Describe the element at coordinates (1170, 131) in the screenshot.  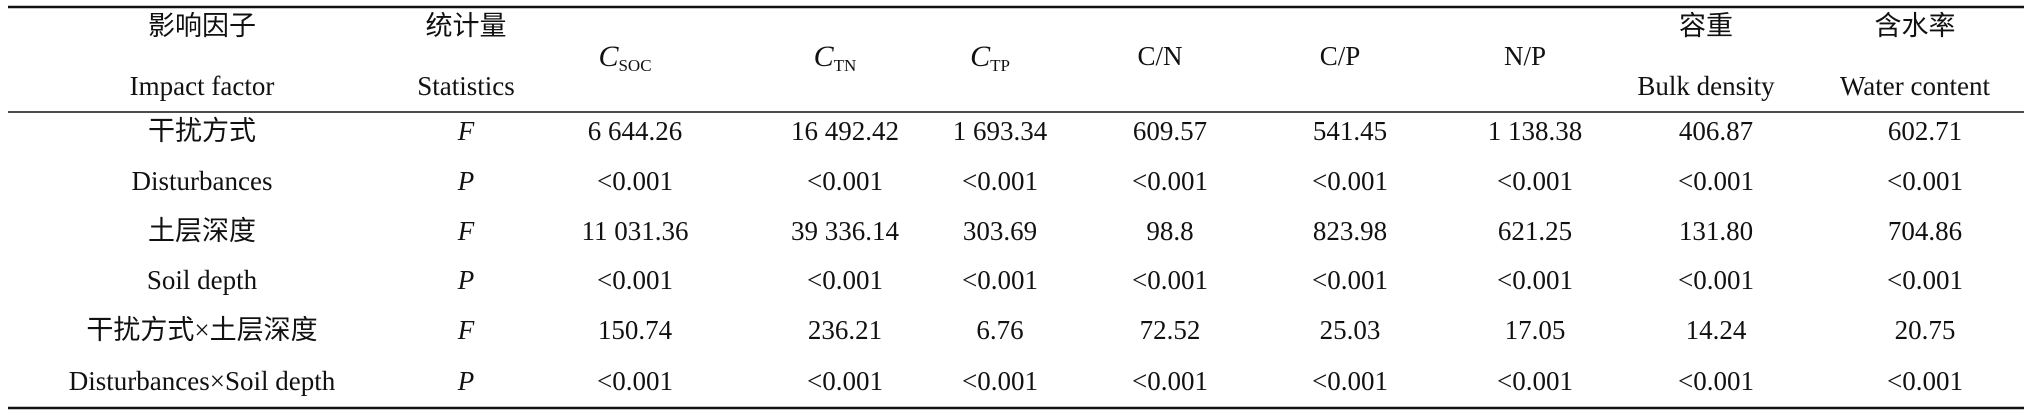
I see `value-cell: 609.57` at that location.